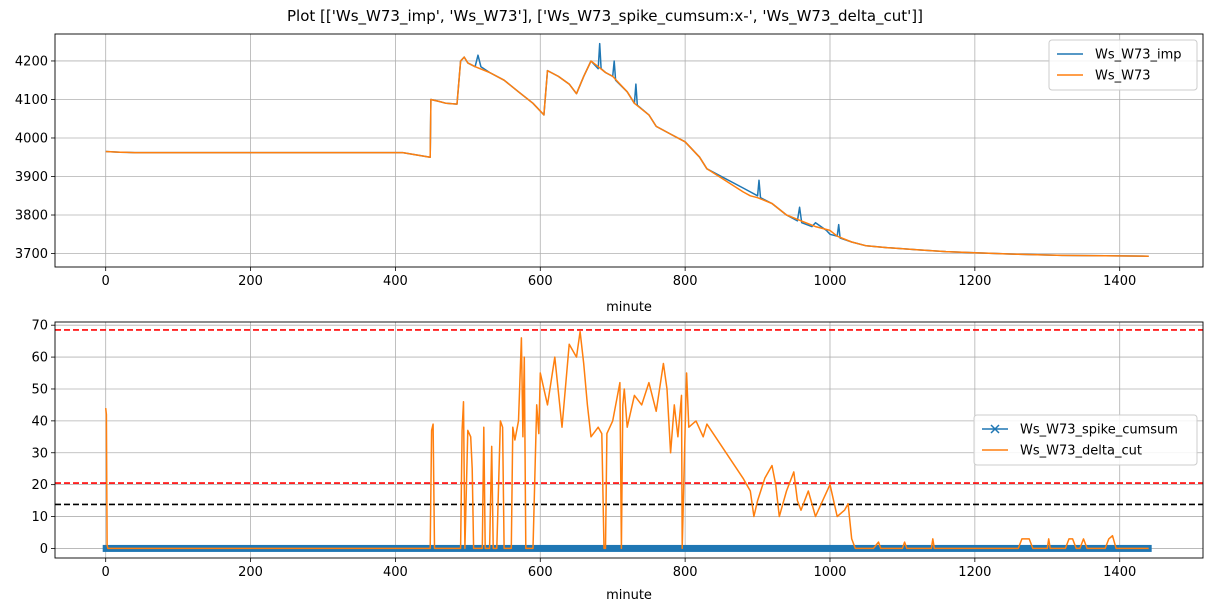  Describe the element at coordinates (629, 595) in the screenshot. I see `bottom-x-axis-label: minute` at that location.